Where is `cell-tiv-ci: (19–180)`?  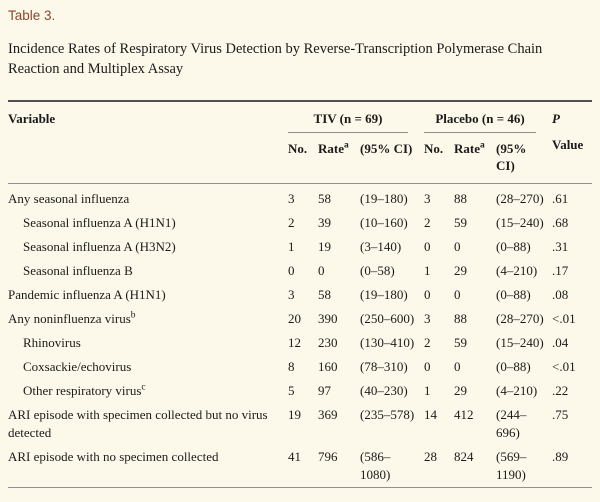 cell-tiv-ci: (19–180) is located at coordinates (384, 198).